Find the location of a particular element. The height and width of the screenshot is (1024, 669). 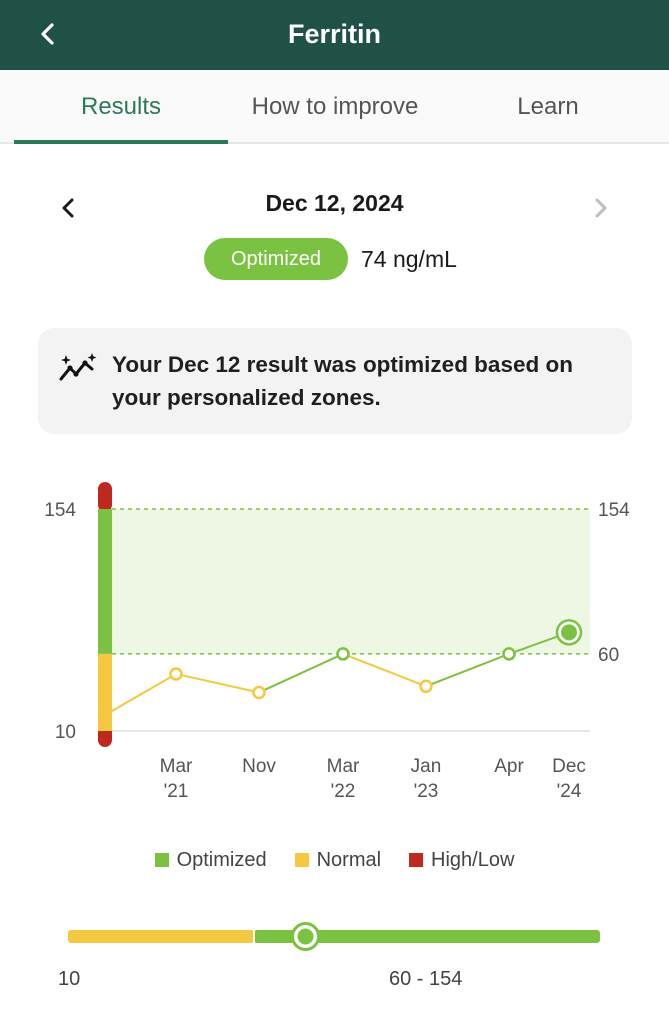

legend-swatch-high-low is located at coordinates (416, 860).